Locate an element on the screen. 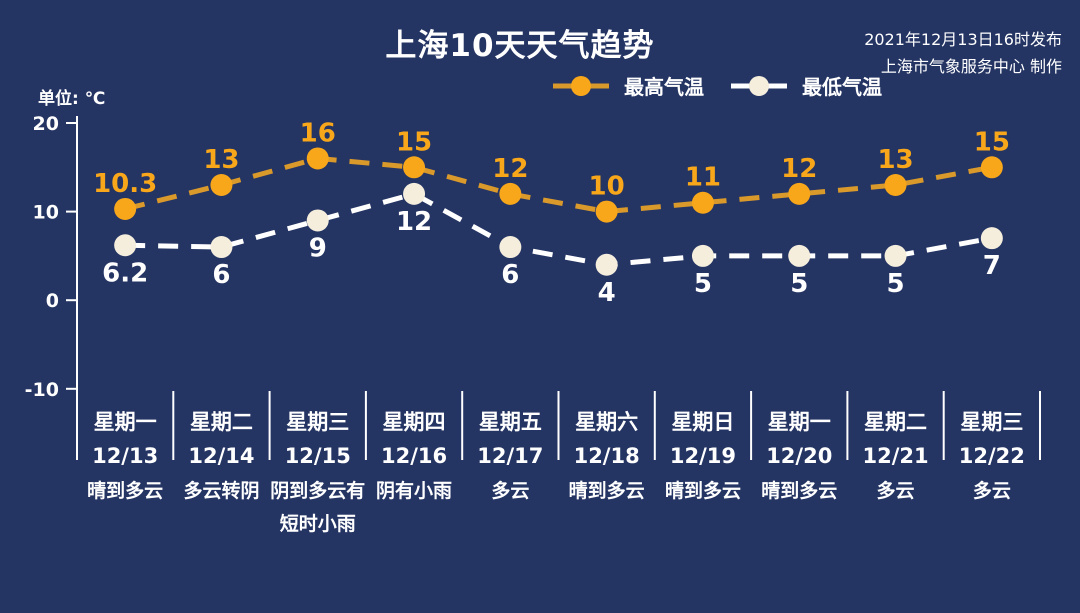 This screenshot has height=613, width=1080. legend-item-high: 最高气温 is located at coordinates (628, 85).